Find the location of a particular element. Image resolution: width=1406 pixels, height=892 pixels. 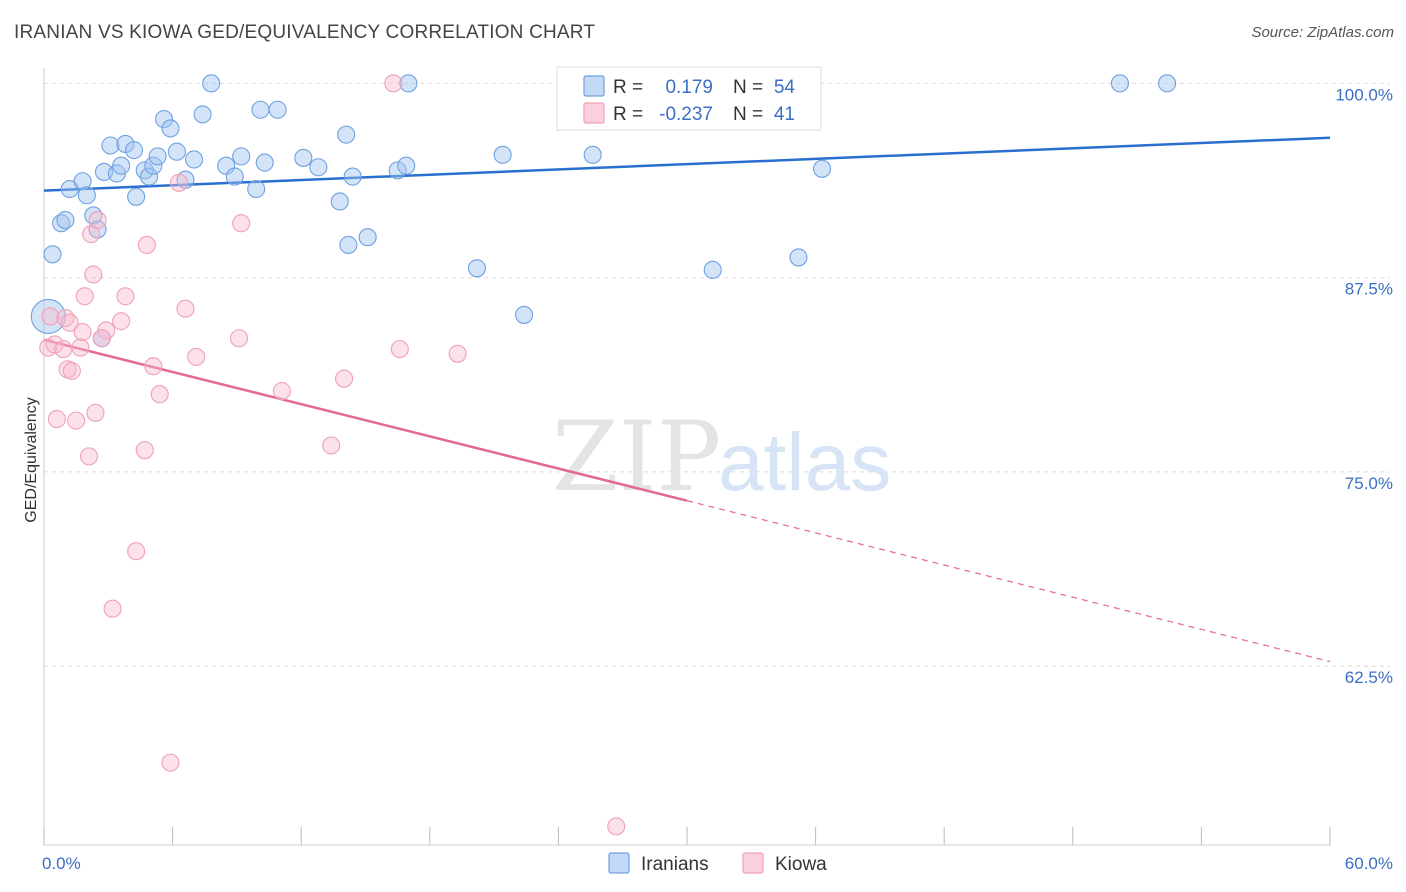

x-tick-label-0: 0.0% is located at coordinates (61, 863).